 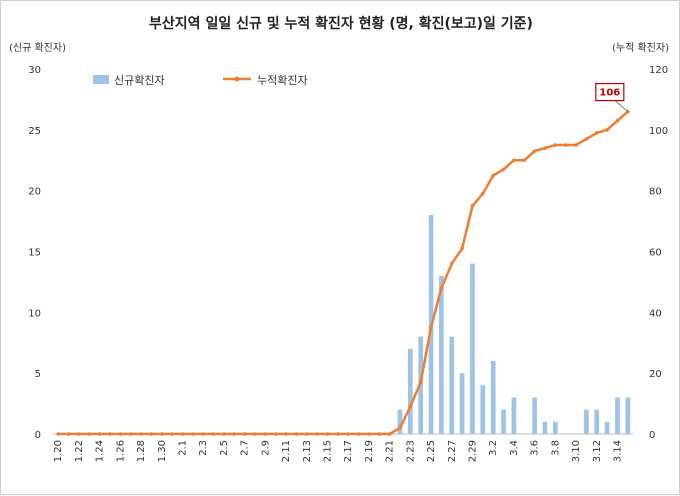 I want to click on x-tick-label: 2.13, so click(x=307, y=451).